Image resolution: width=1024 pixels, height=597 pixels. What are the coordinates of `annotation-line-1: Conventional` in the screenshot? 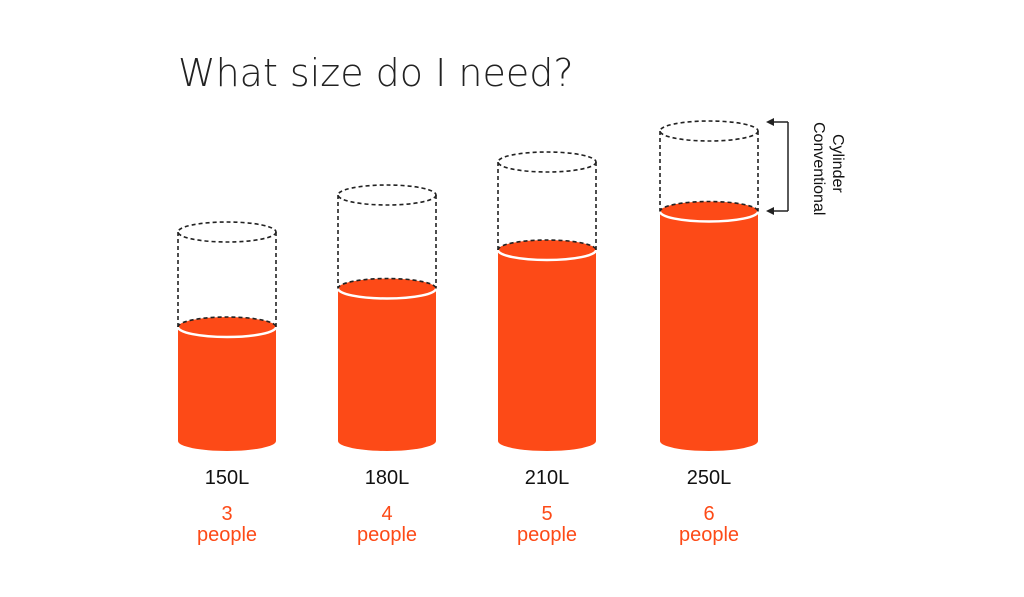 It's located at (818, 168).